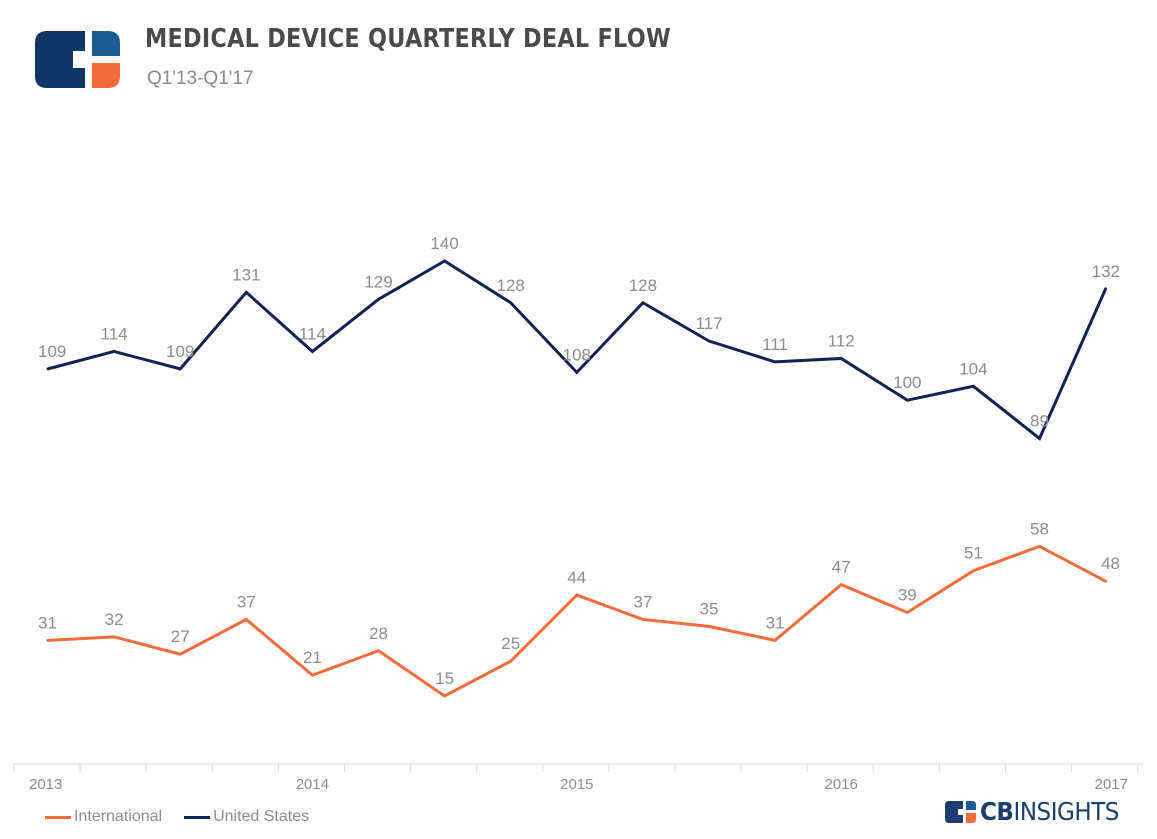 Image resolution: width=1157 pixels, height=839 pixels. What do you see at coordinates (197, 817) in the screenshot?
I see `united-states-swatch-icon` at bounding box center [197, 817].